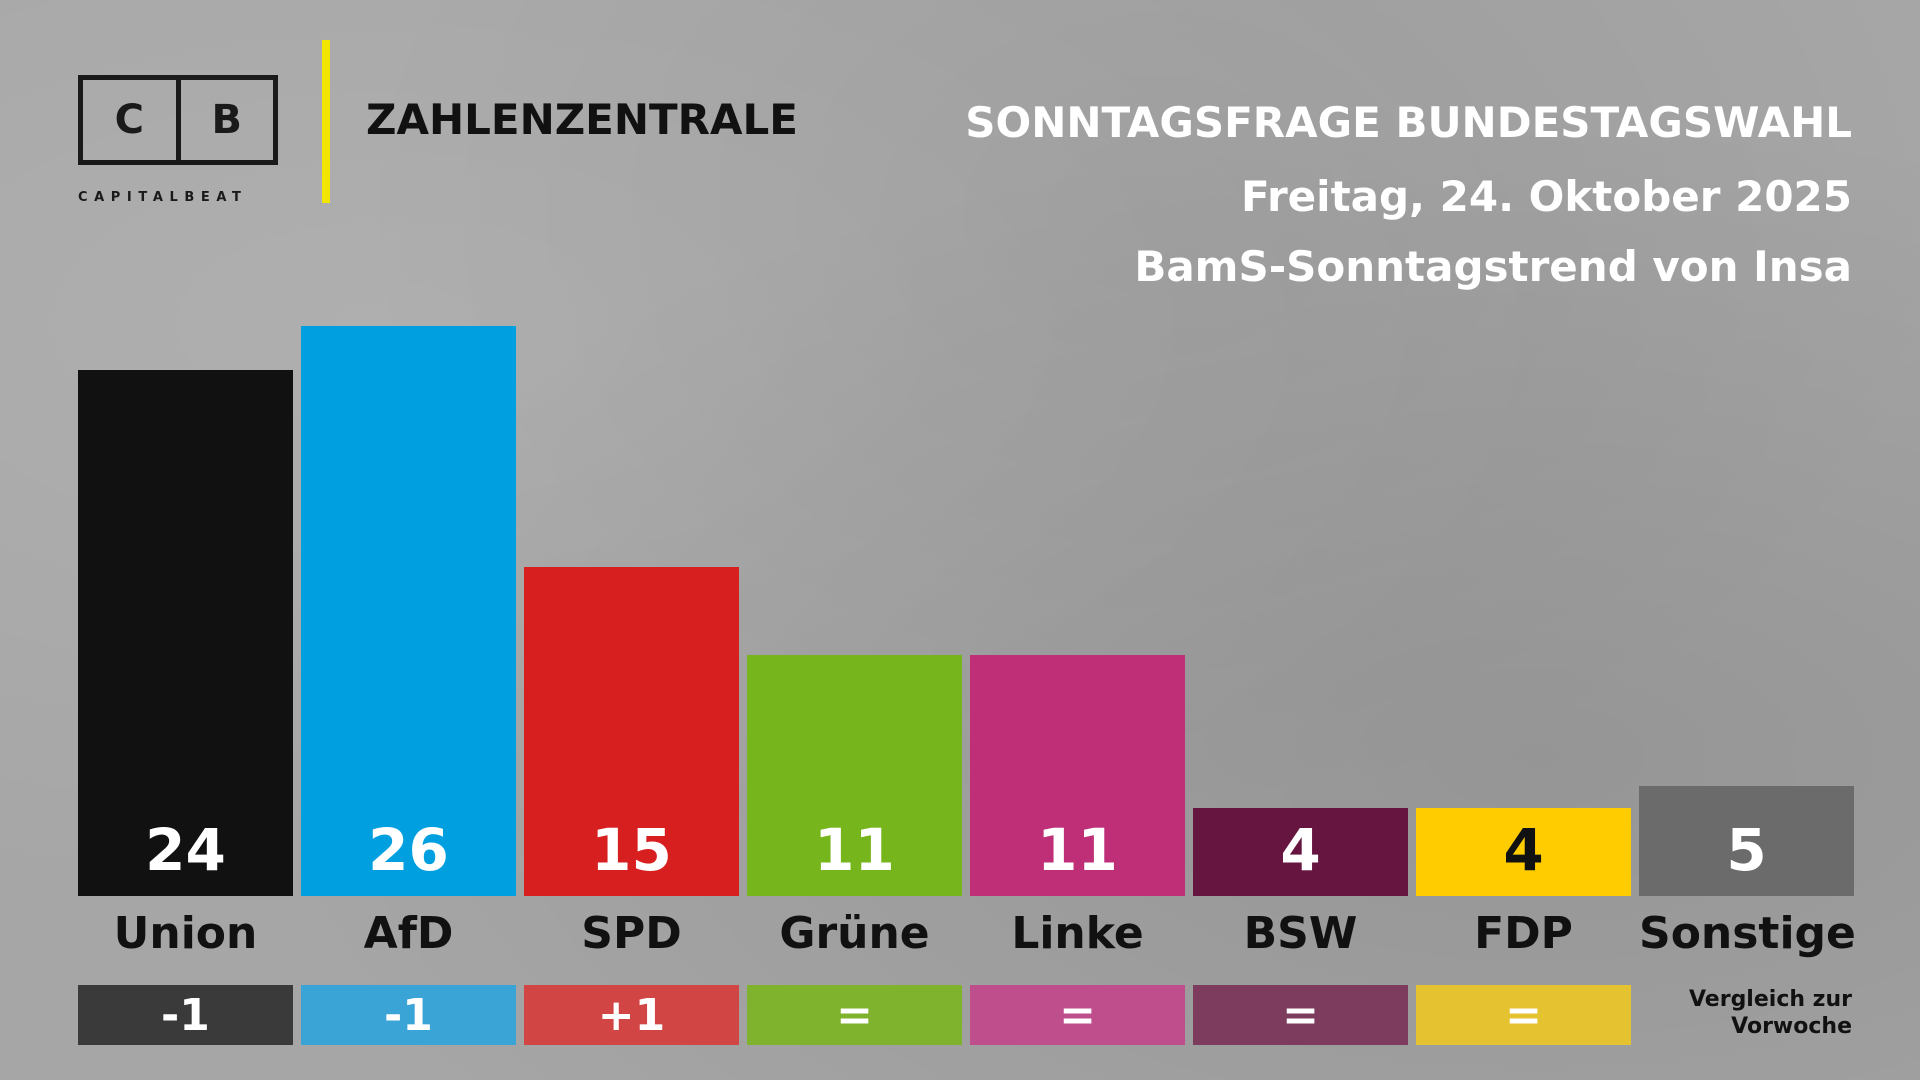  What do you see at coordinates (185, 933) in the screenshot?
I see `category-label-union: Union` at bounding box center [185, 933].